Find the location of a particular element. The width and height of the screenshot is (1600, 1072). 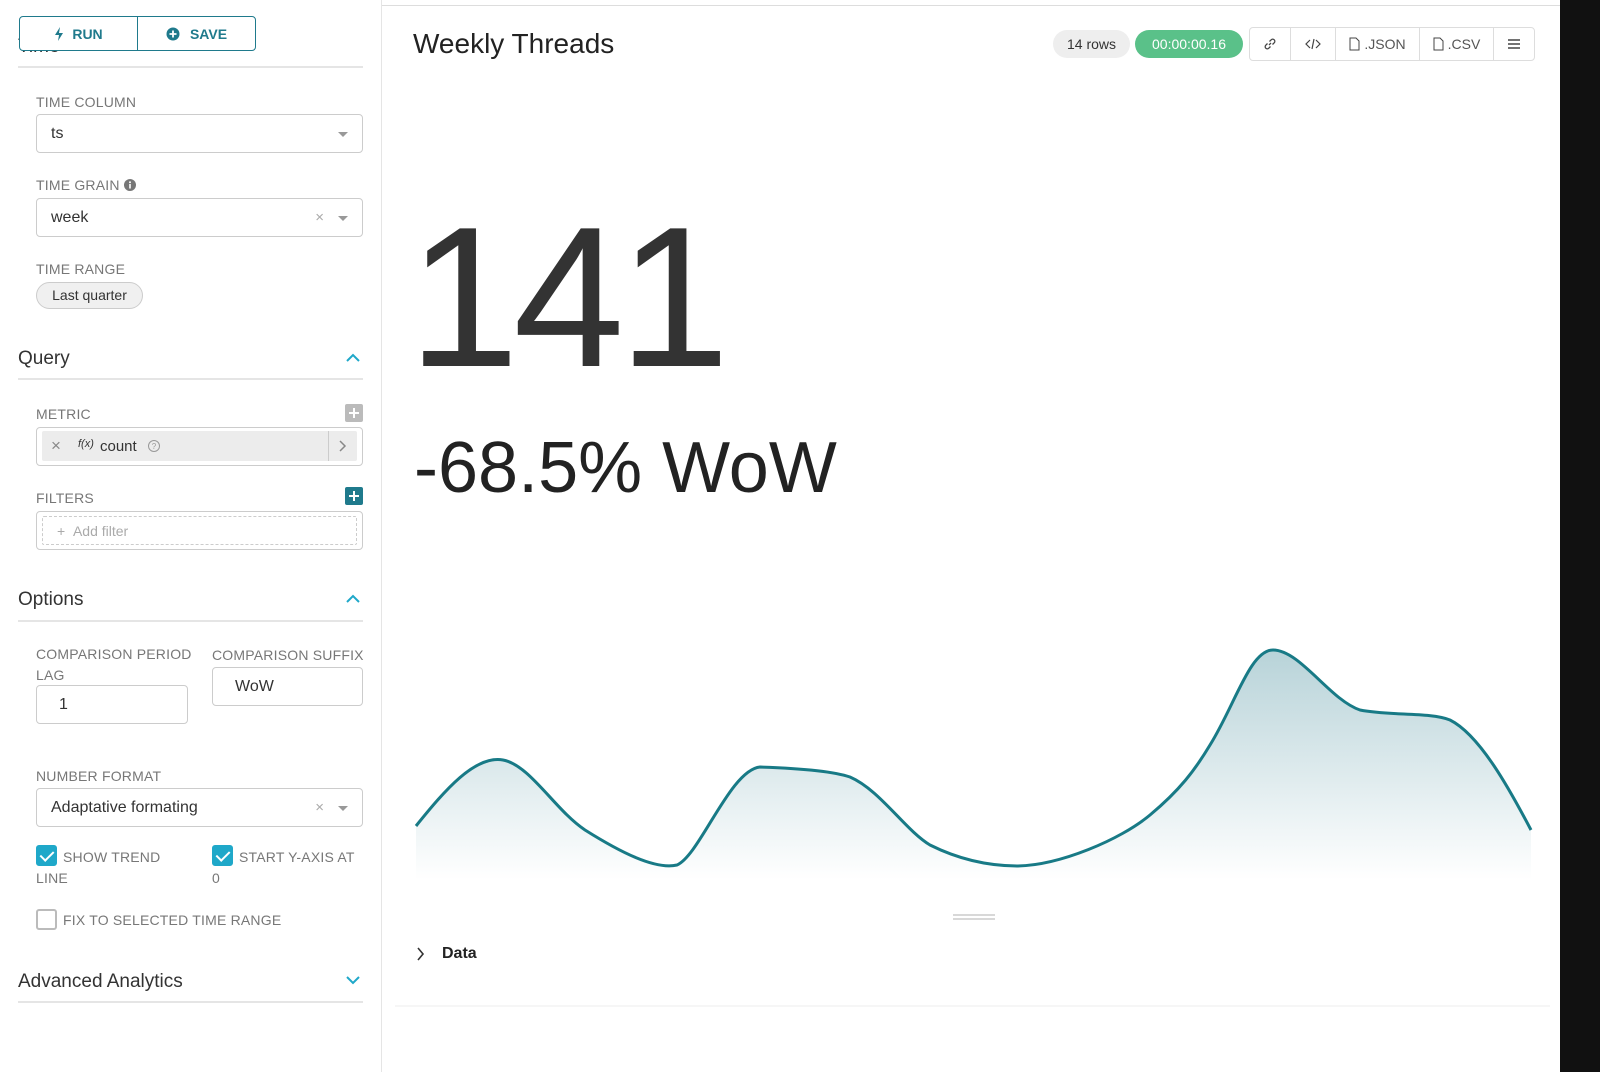

filter-box: + Add filter is located at coordinates (199, 530).